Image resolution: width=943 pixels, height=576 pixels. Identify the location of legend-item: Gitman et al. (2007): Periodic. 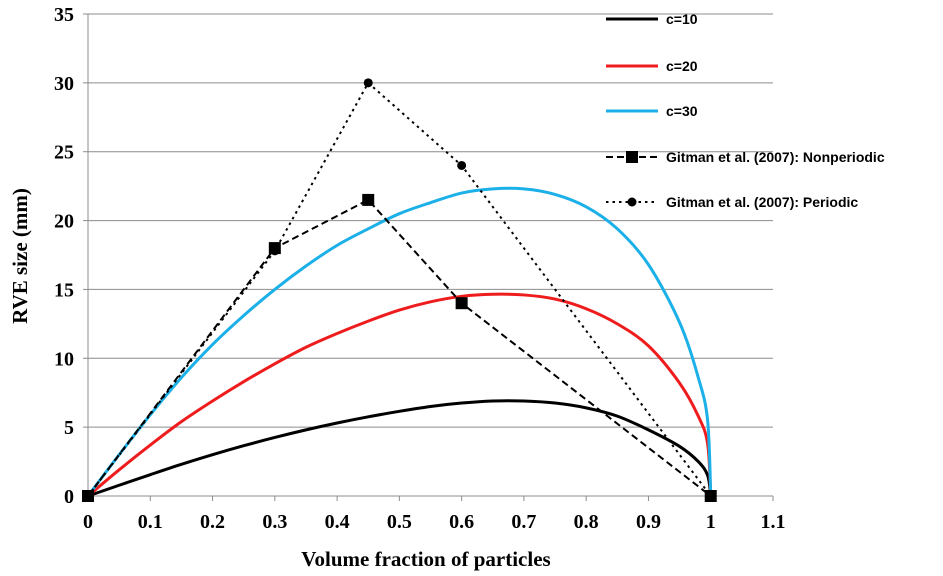
(732, 202).